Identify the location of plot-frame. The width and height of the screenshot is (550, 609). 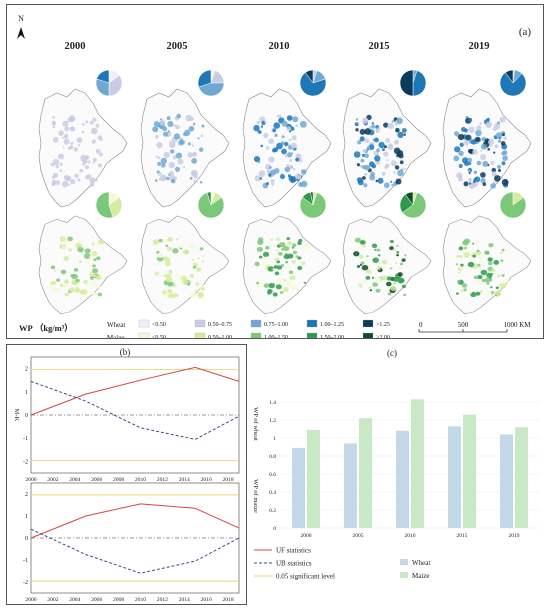
(135, 538).